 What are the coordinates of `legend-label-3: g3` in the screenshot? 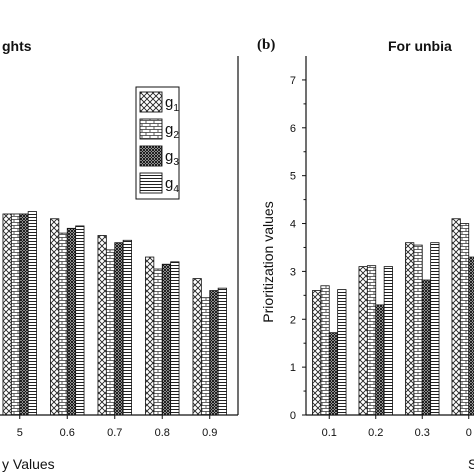 It's located at (172, 158).